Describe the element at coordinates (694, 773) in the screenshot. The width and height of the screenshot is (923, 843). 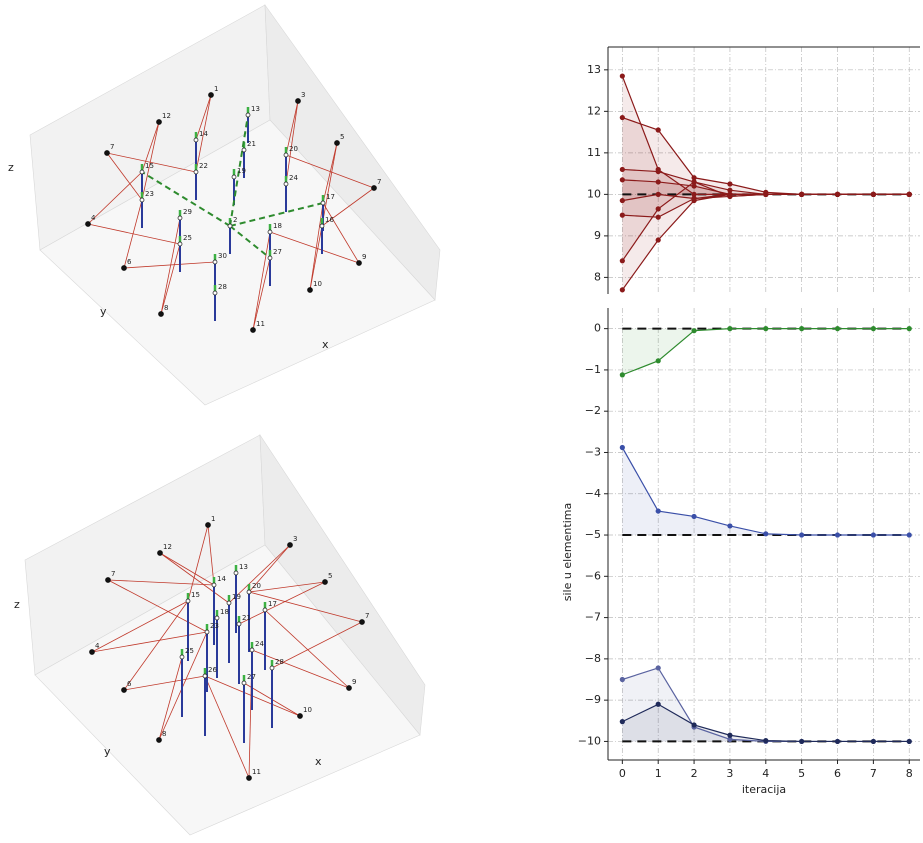
I see `x-tick-label: 2` at that location.